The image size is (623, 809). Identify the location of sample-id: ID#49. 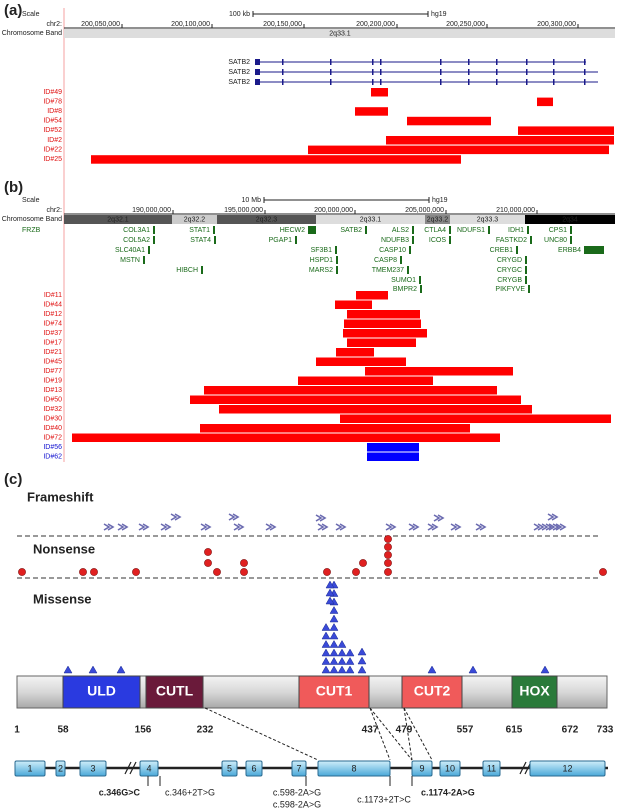
(52, 92).